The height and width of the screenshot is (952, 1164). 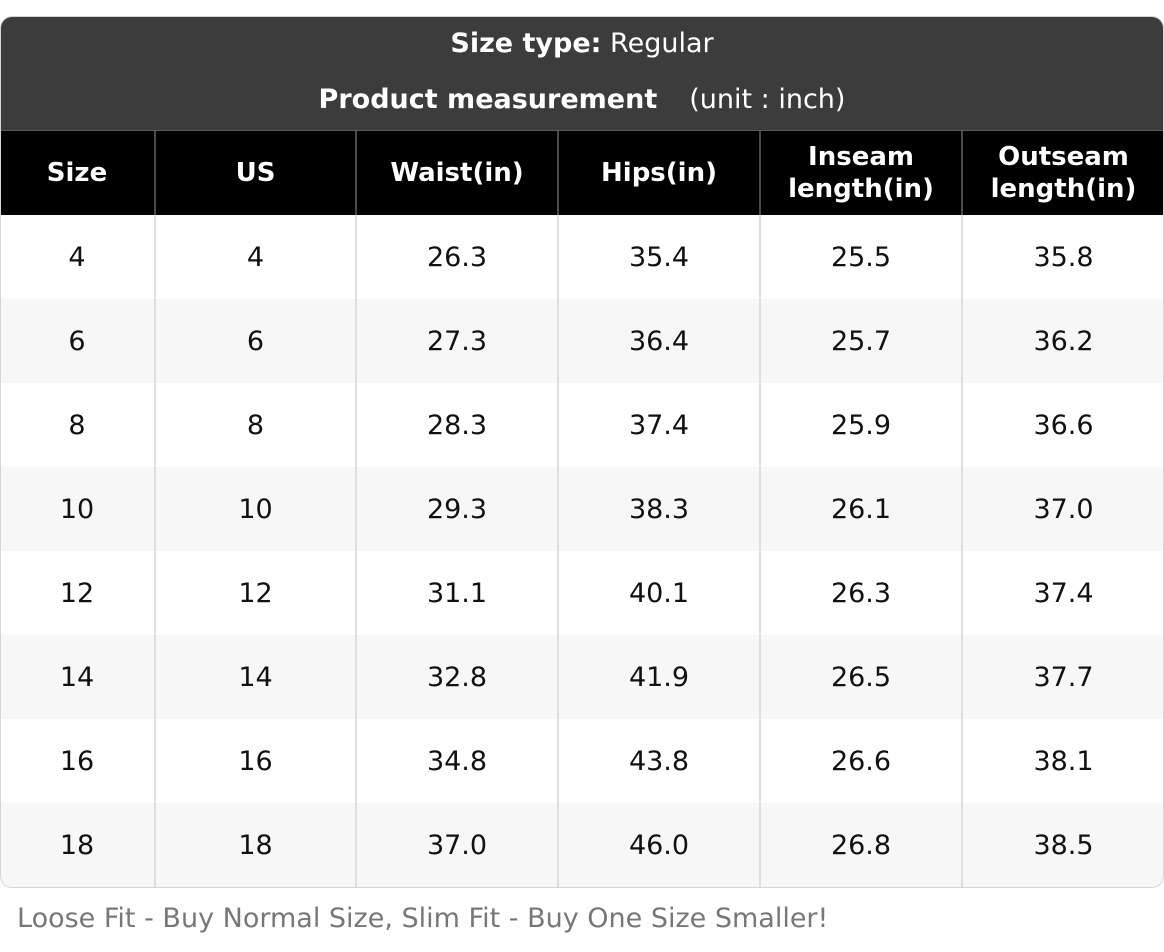 I want to click on unit-text: (unit : inch), so click(x=767, y=99).